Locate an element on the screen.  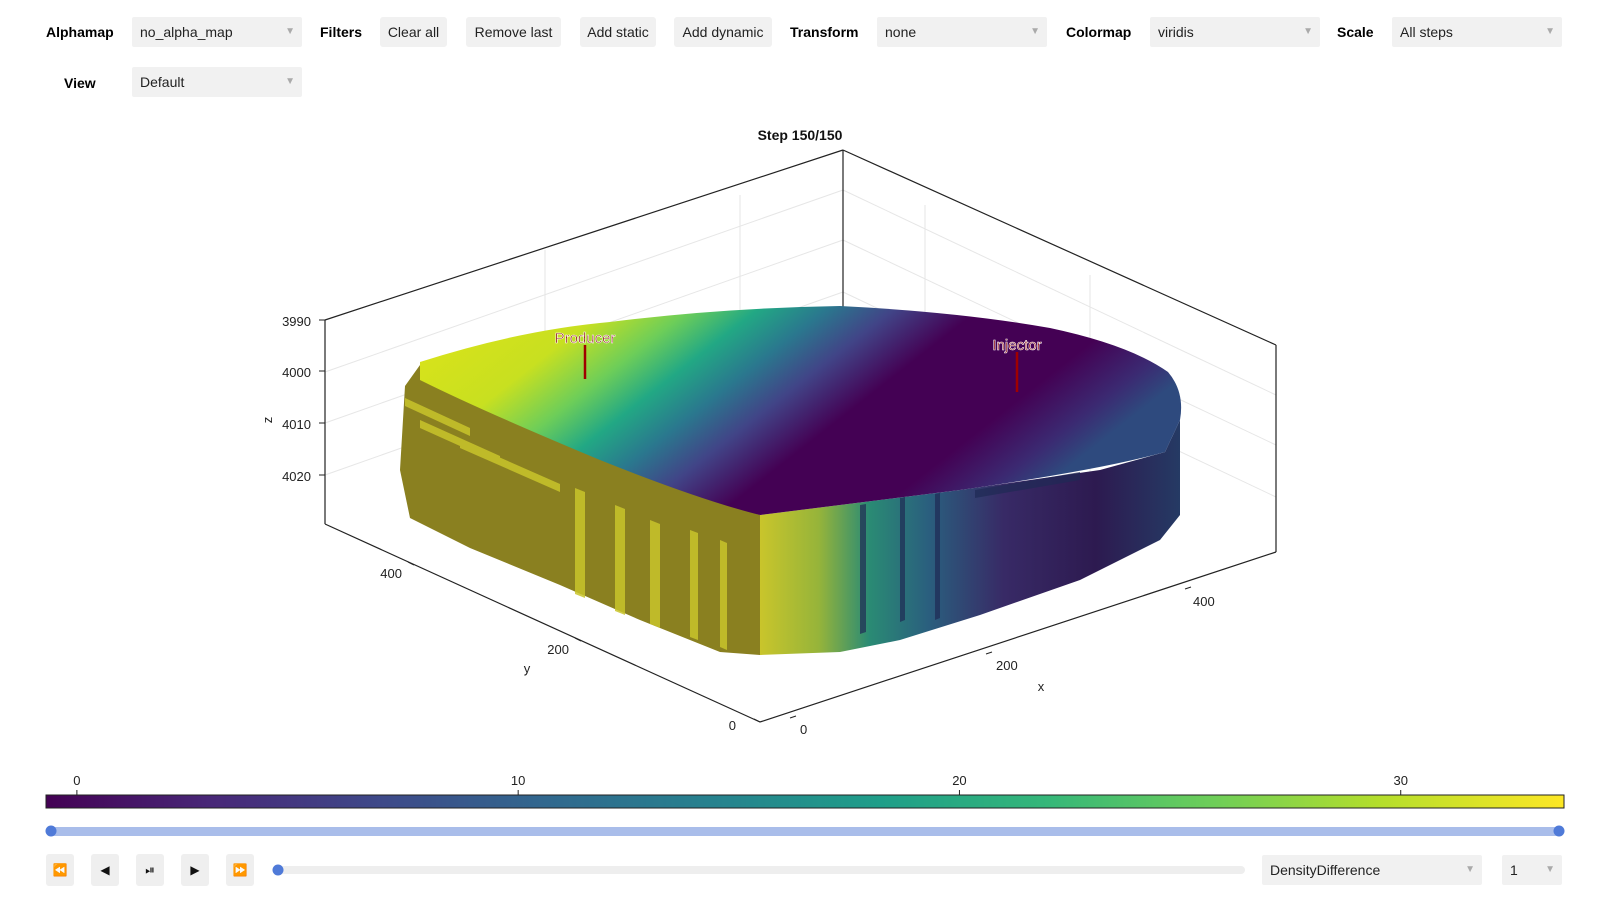
transform-label: Transform is located at coordinates (824, 32).